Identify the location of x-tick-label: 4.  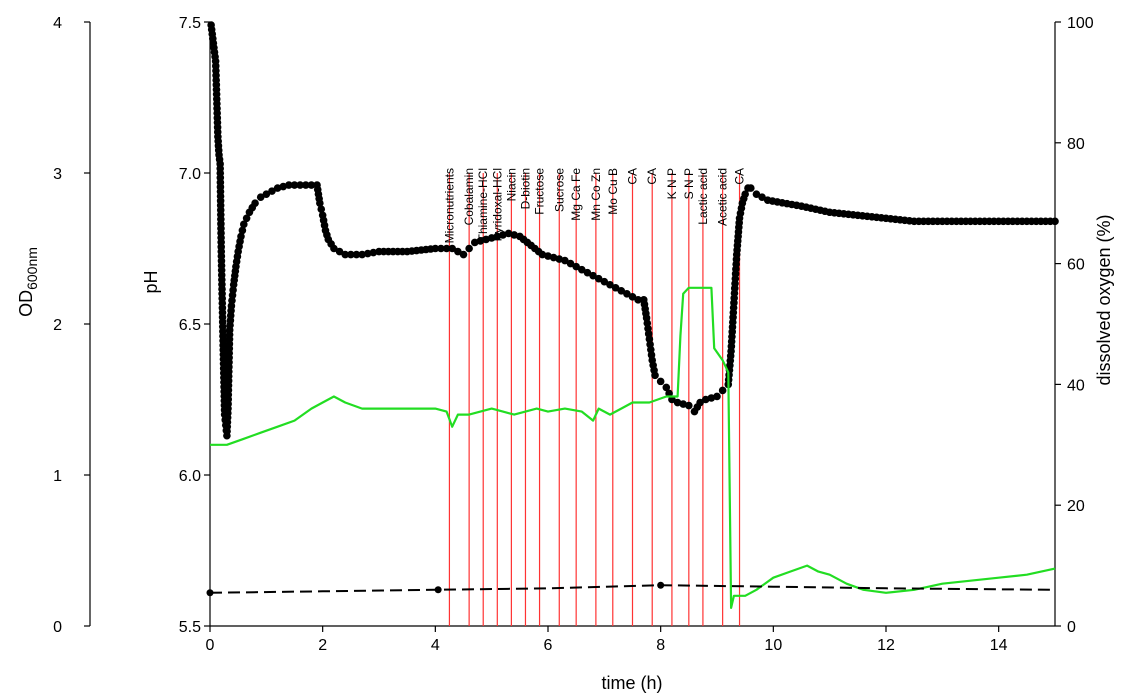
(435, 645).